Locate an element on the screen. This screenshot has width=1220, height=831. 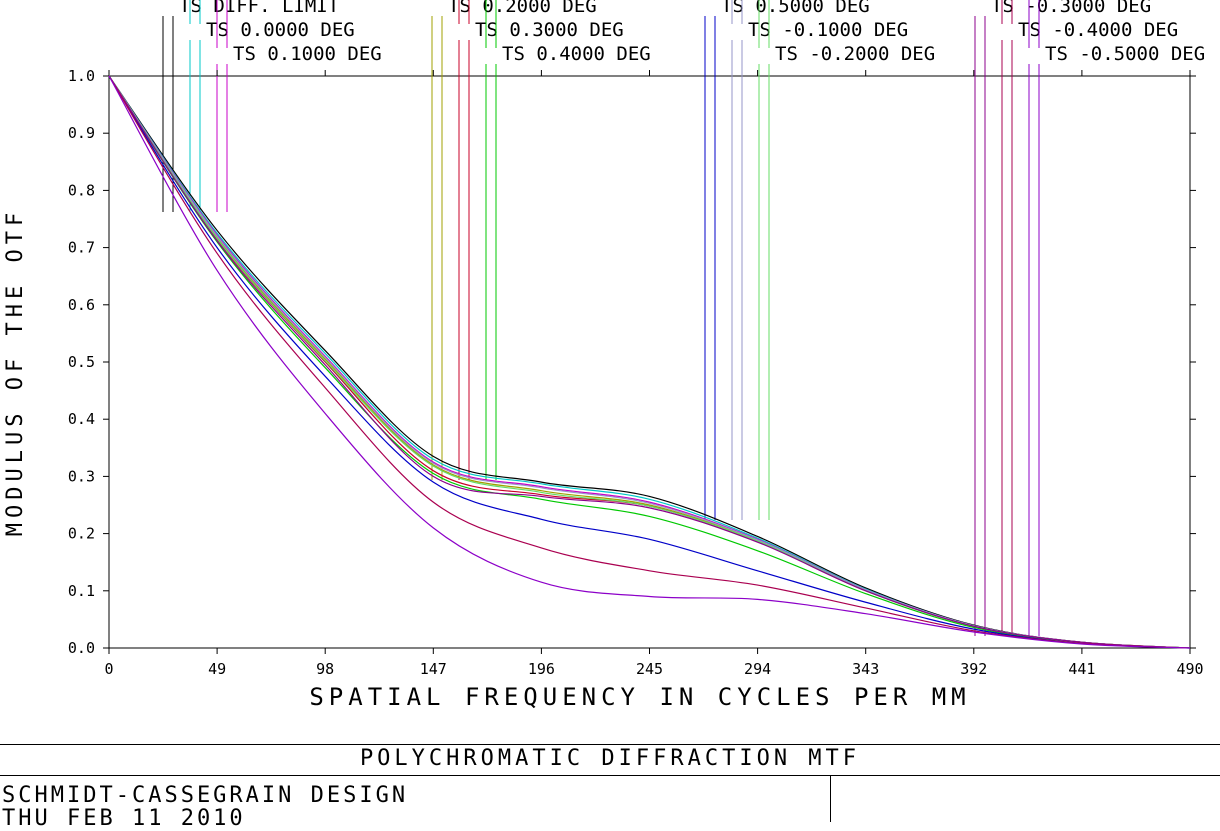
y-tick-label: 1.0 is located at coordinates (81, 76).